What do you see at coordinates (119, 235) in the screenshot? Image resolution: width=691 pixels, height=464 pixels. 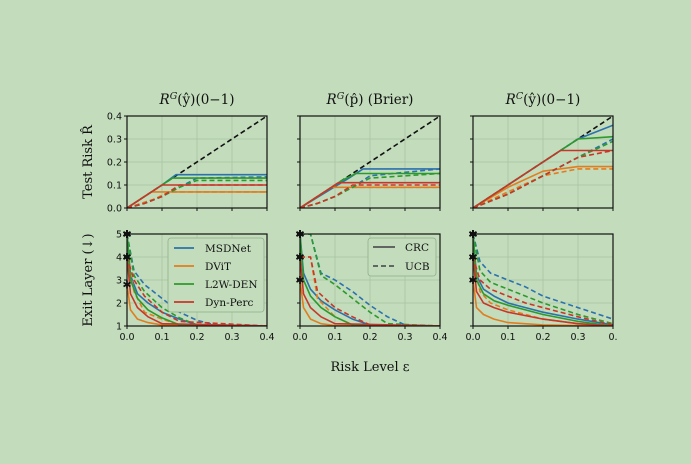 I see `y-tick-label: 5` at bounding box center [119, 235].